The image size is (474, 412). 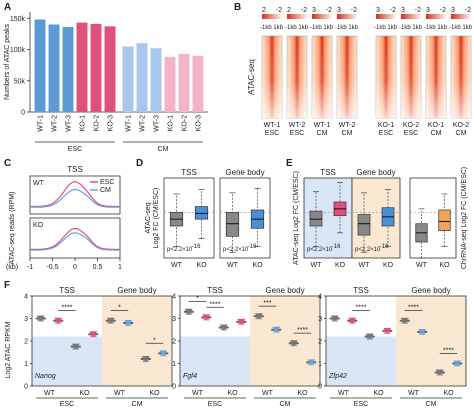 What do you see at coordinates (8, 349) in the screenshot?
I see `y-axis-label: Log2 ATAC RPKM` at bounding box center [8, 349].